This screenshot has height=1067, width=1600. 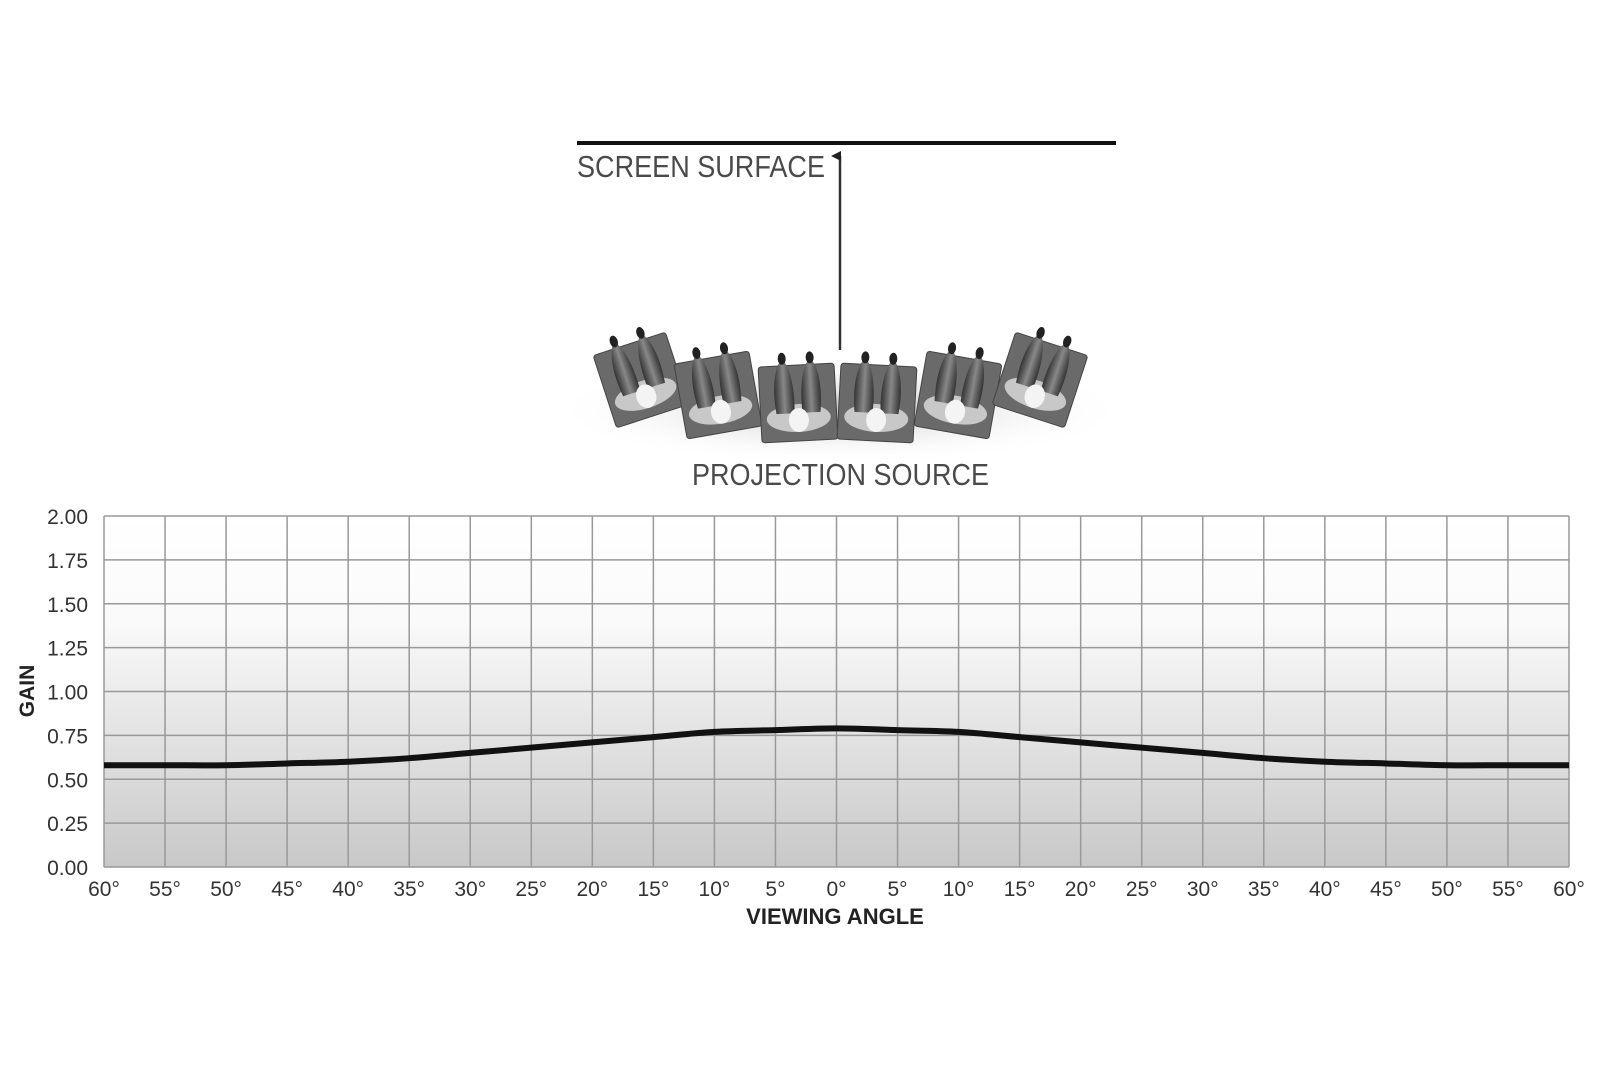 What do you see at coordinates (67, 824) in the screenshot?
I see `y-tick-label: 0.25` at bounding box center [67, 824].